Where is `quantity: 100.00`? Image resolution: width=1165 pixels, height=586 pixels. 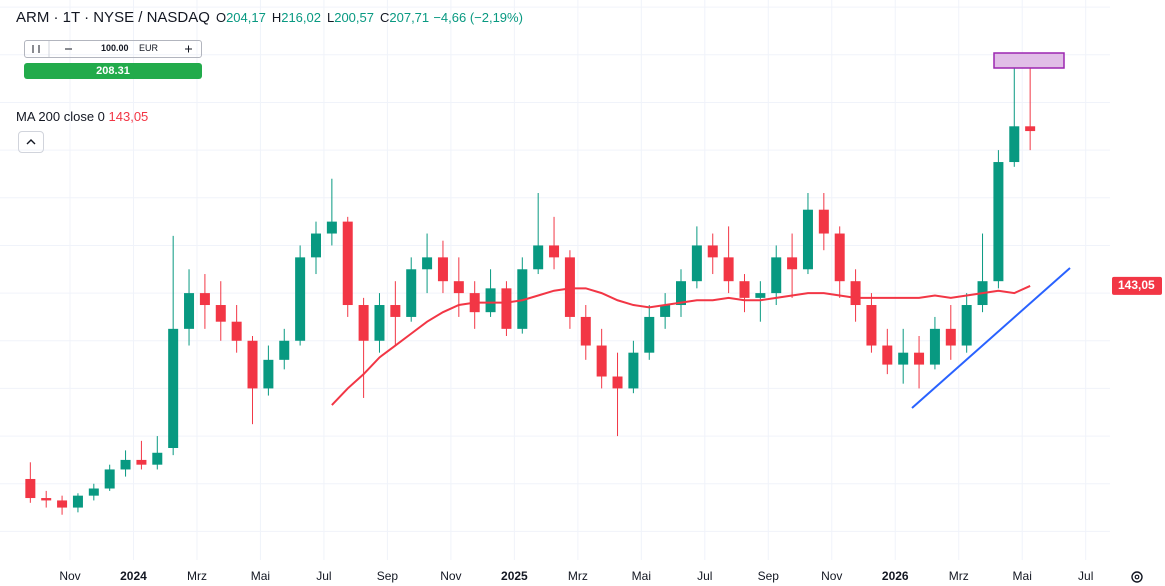 quantity: 100.00 is located at coordinates (115, 48).